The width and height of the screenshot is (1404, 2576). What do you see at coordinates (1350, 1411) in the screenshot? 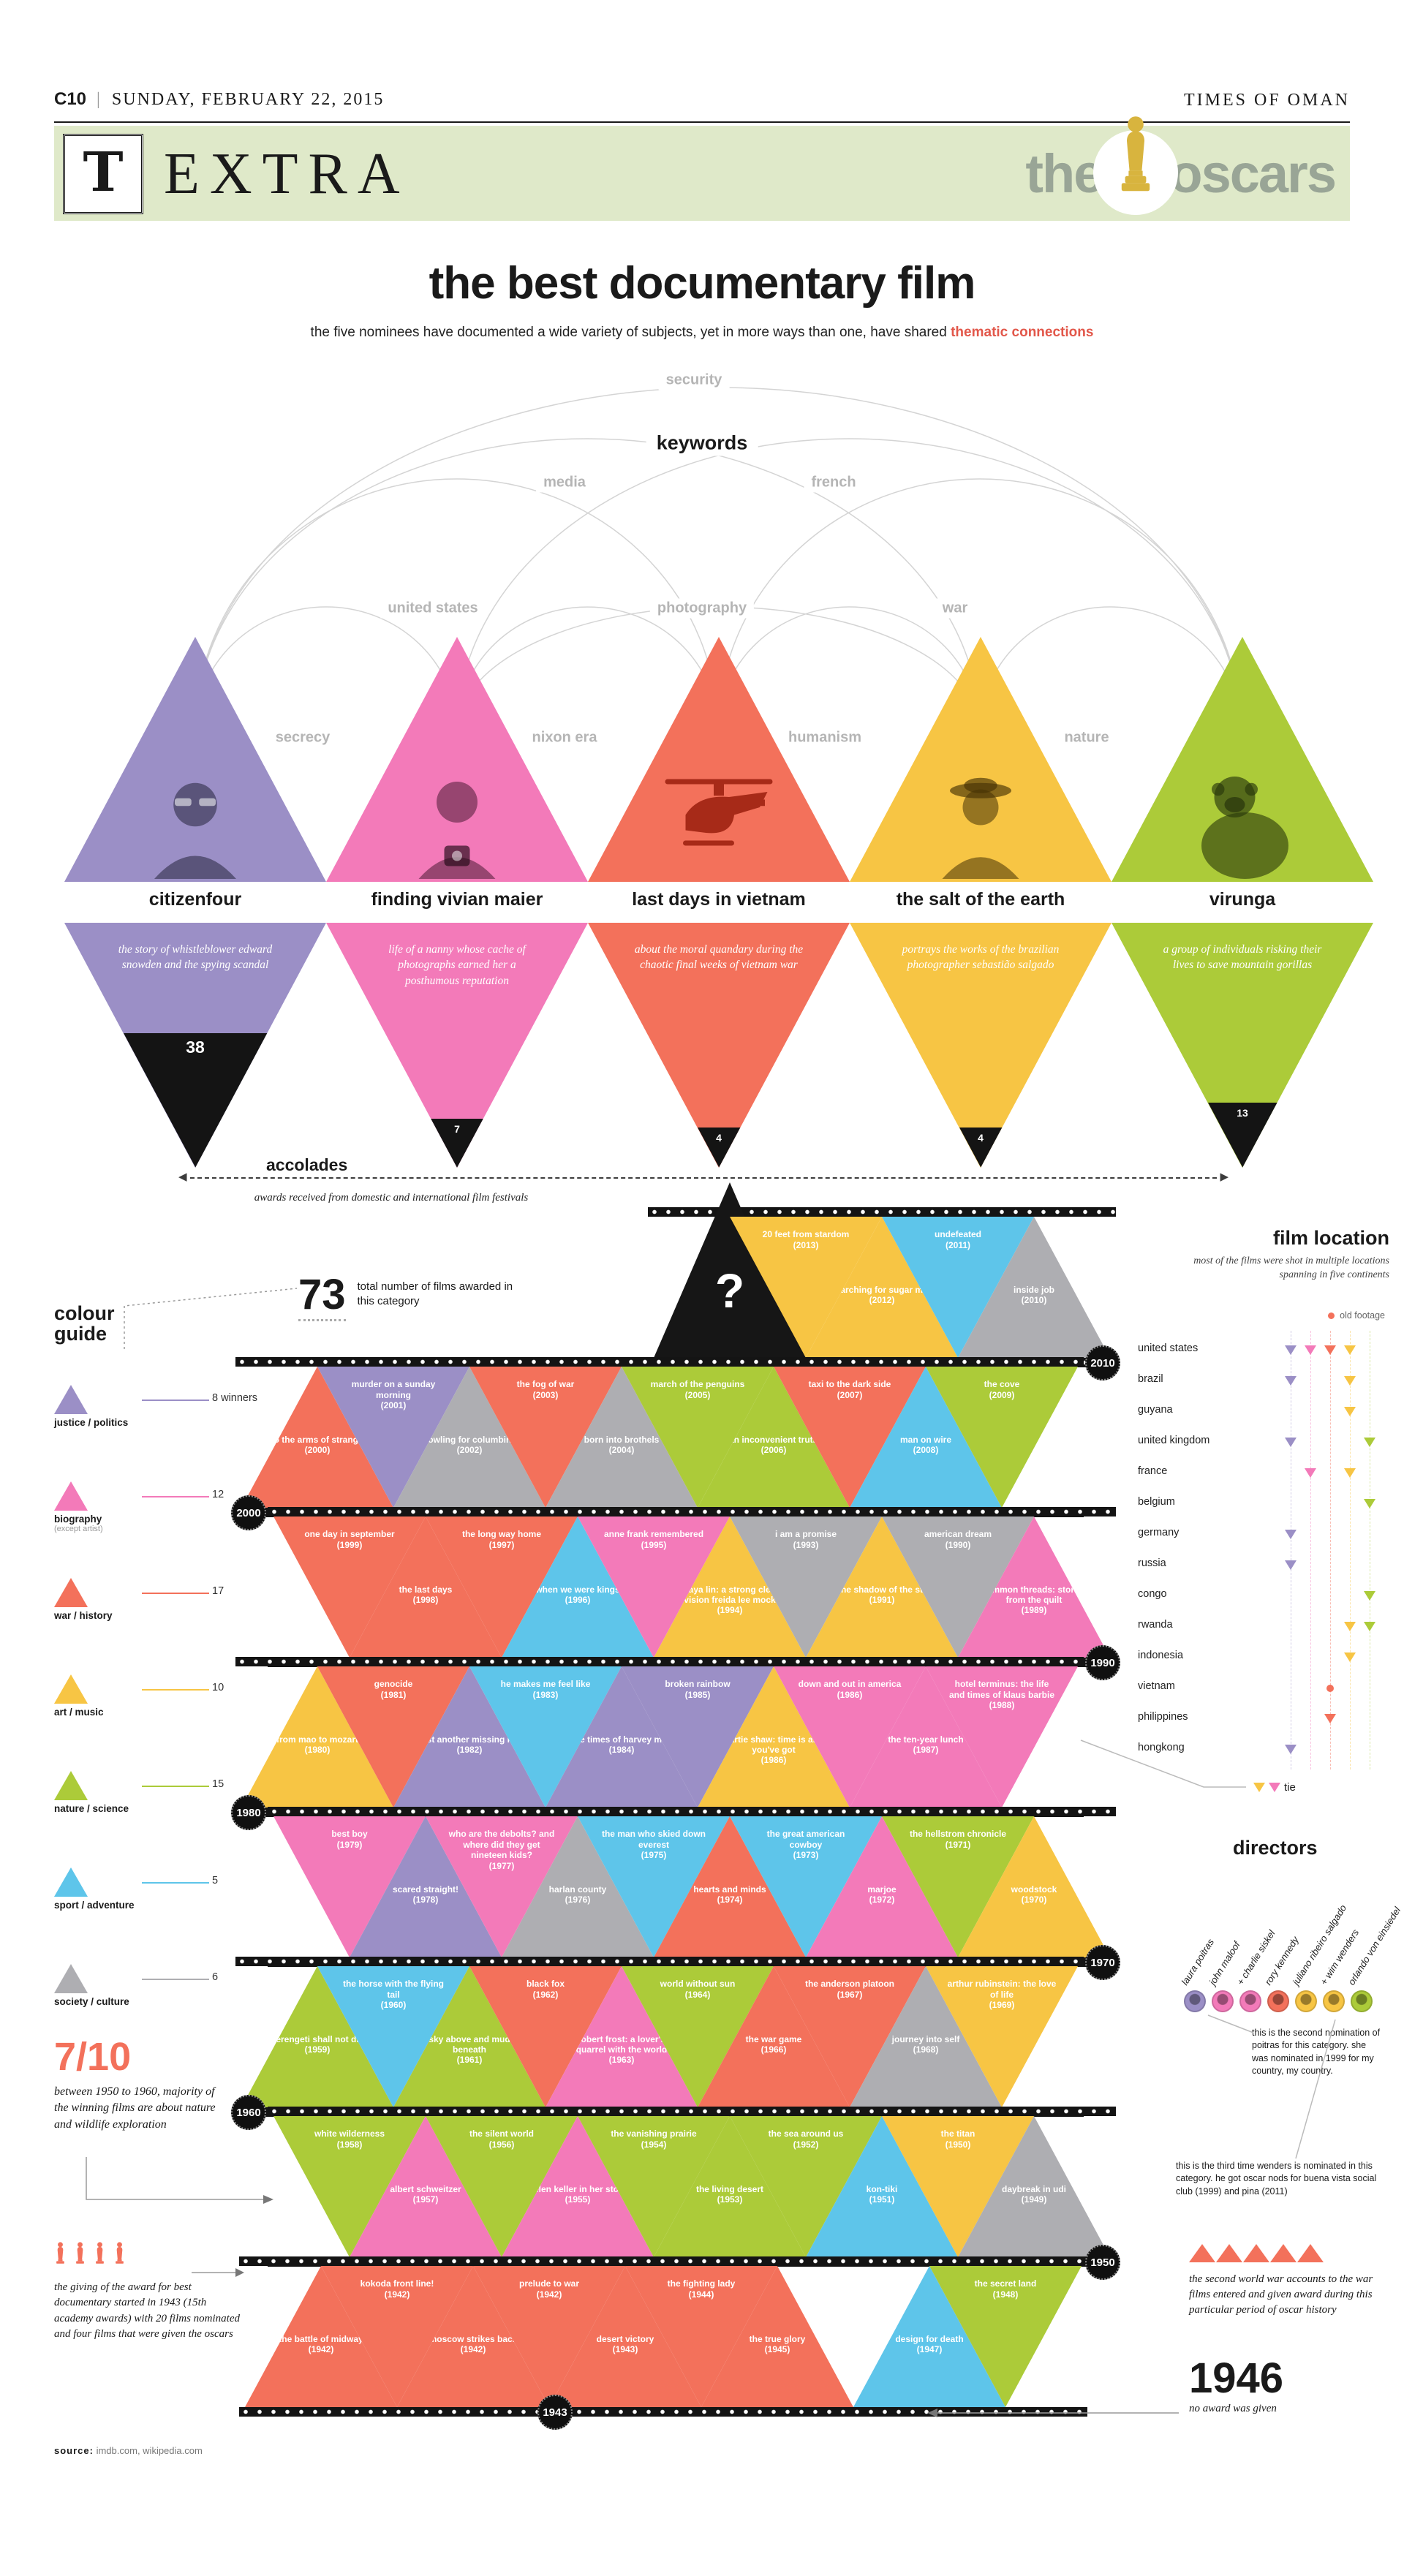
I see `location-marker` at bounding box center [1350, 1411].